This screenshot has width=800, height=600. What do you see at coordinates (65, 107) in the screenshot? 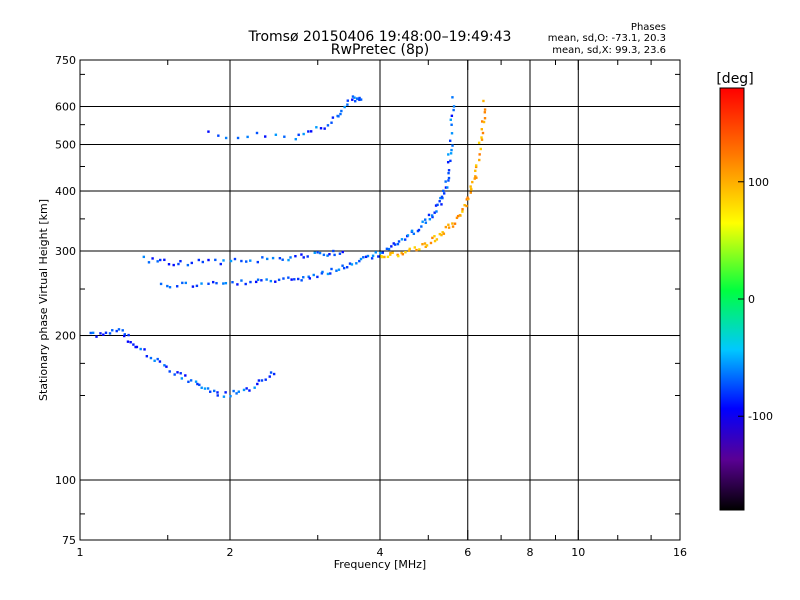
I see `y-tick-label: 600` at bounding box center [65, 107].